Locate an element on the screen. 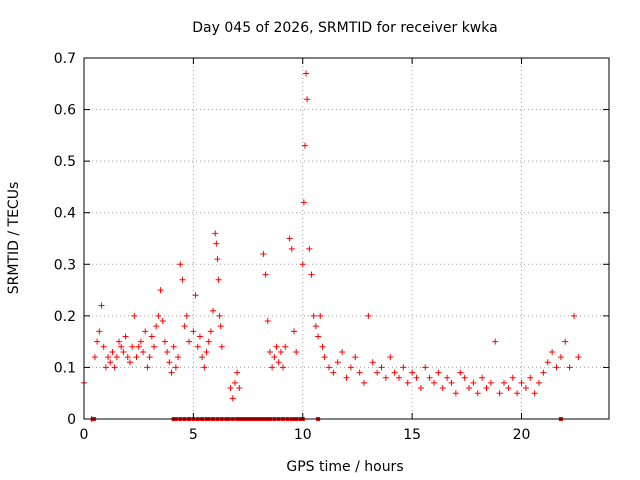 The image size is (640, 480). x-axis-label: GPS time / hours is located at coordinates (344, 467).